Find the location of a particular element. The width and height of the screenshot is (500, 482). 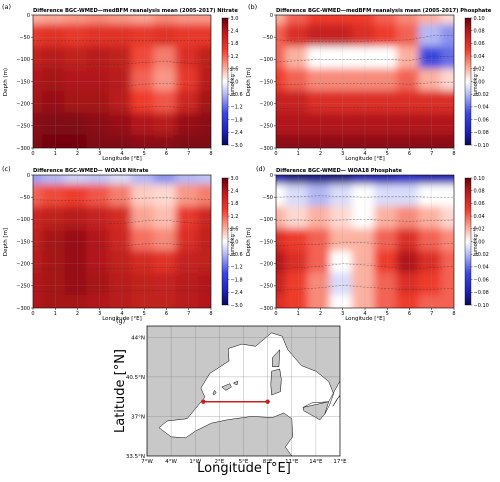

map-ylabel: Latitude [°N] is located at coordinates (120, 391).